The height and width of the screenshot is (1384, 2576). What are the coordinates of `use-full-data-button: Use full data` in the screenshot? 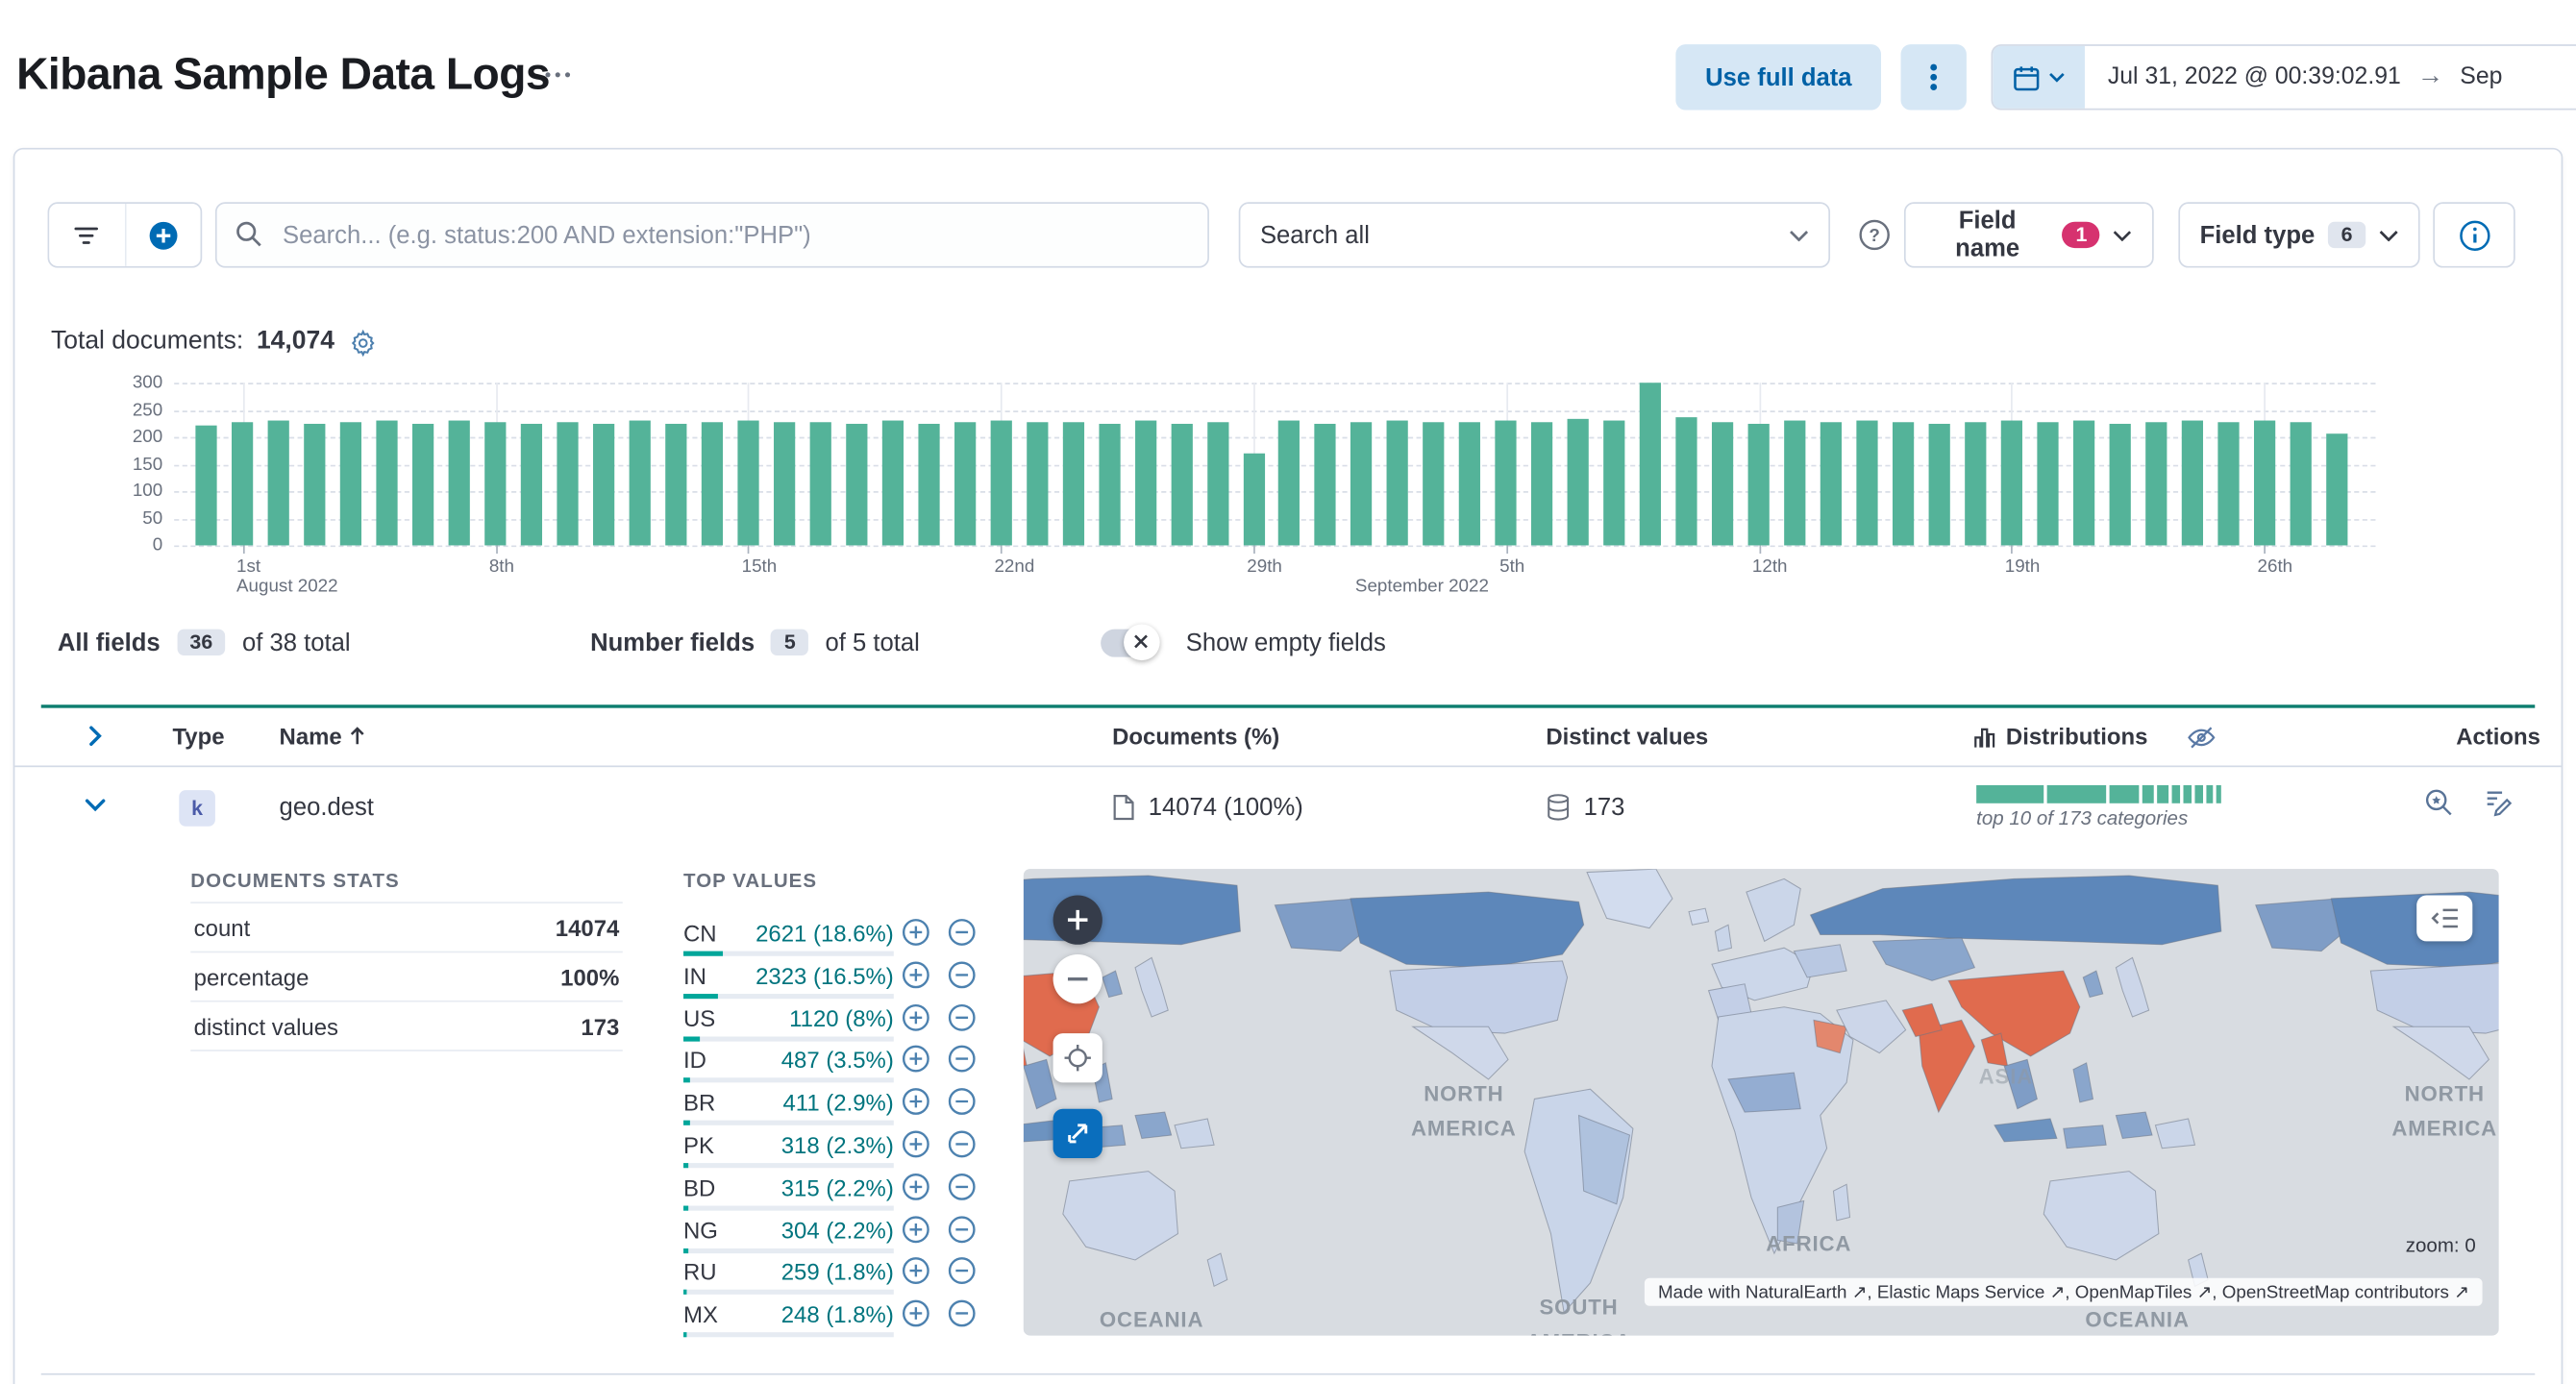 It's located at (1778, 77).